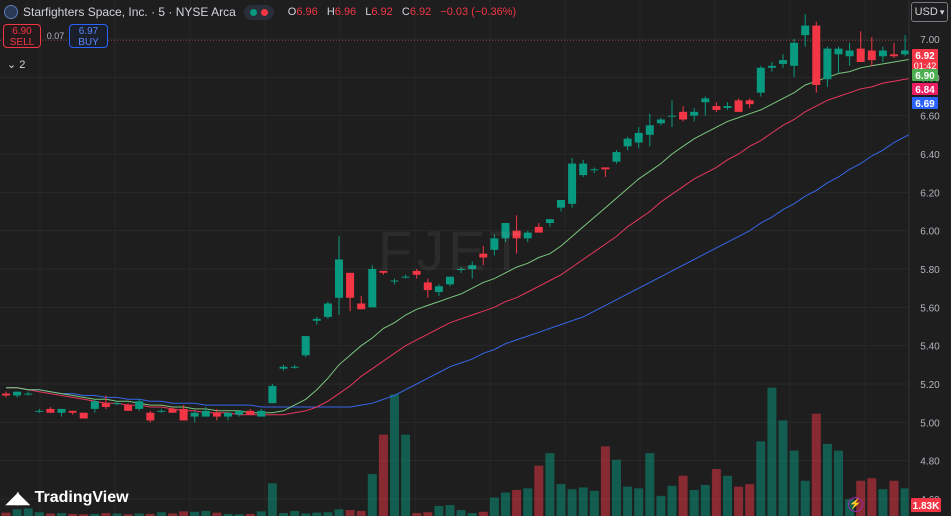 The image size is (951, 516). Describe the element at coordinates (929, 12) in the screenshot. I see `currency-selector: USD ▾` at that location.